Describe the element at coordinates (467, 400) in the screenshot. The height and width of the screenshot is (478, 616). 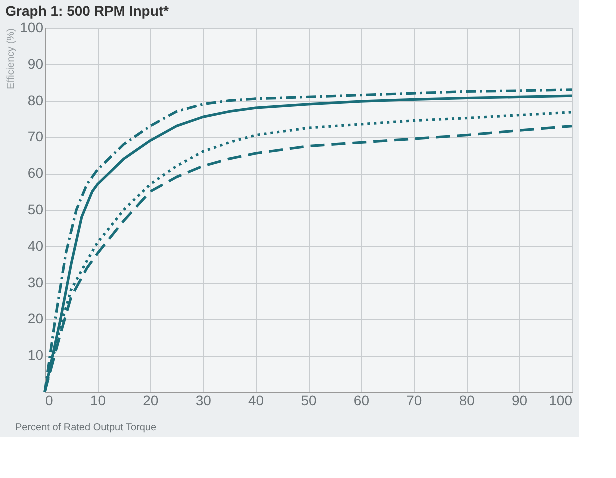
I see `x-tick-label: 80` at that location.